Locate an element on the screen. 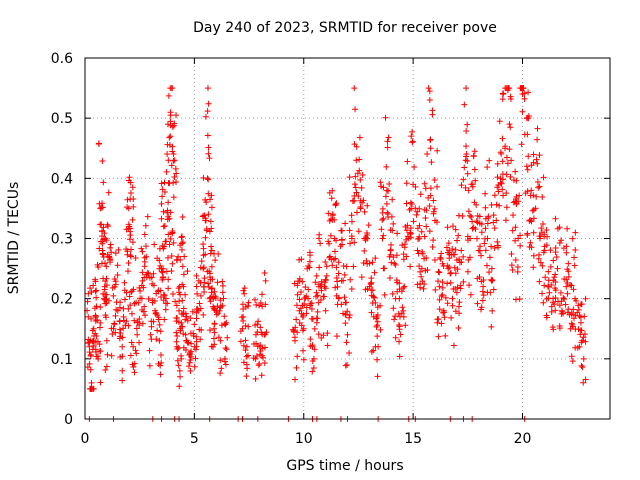 The width and height of the screenshot is (640, 480). x-tick-label: 5 is located at coordinates (194, 439).